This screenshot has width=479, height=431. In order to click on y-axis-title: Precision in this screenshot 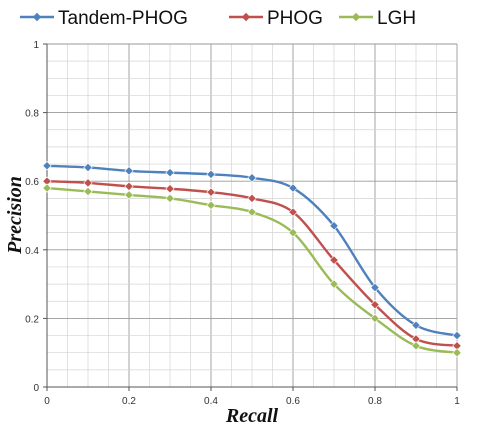, I will do `click(15, 215)`.